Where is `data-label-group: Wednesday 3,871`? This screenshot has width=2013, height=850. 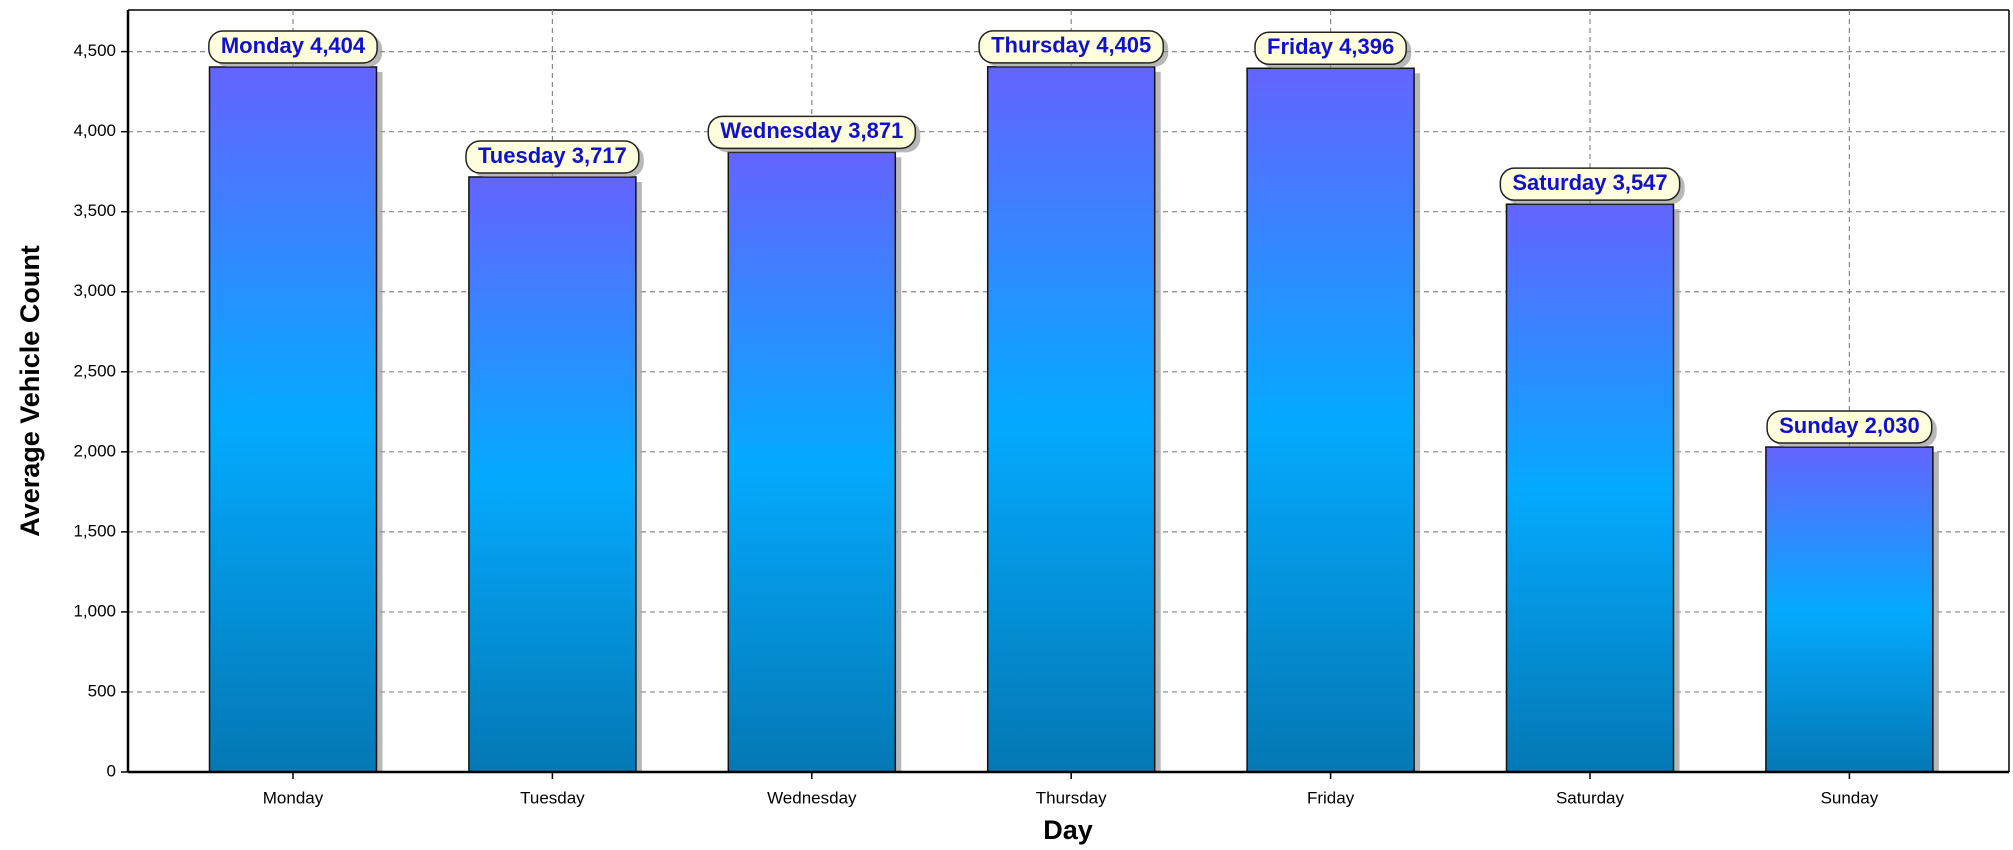
data-label-group: Wednesday 3,871 is located at coordinates (814, 134).